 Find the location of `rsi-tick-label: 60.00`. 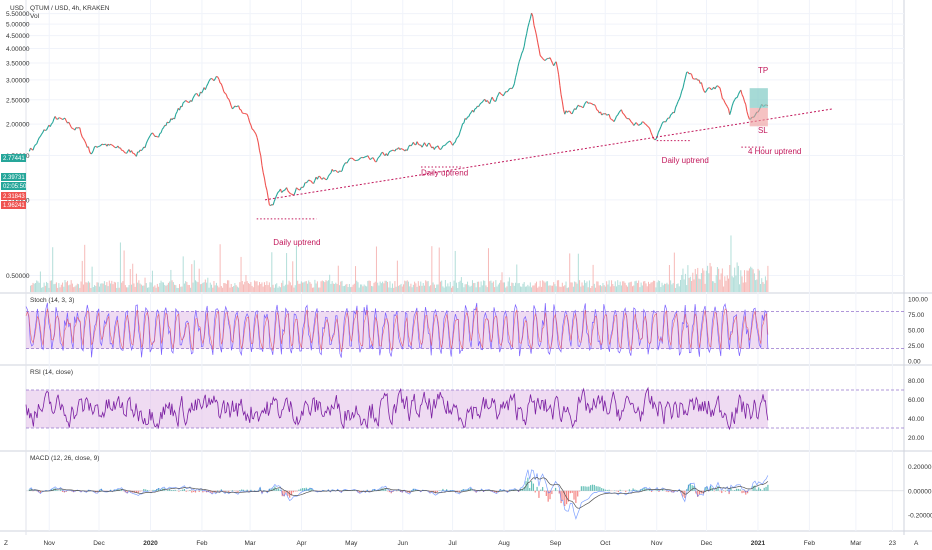

rsi-tick-label: 60.00 is located at coordinates (916, 400).